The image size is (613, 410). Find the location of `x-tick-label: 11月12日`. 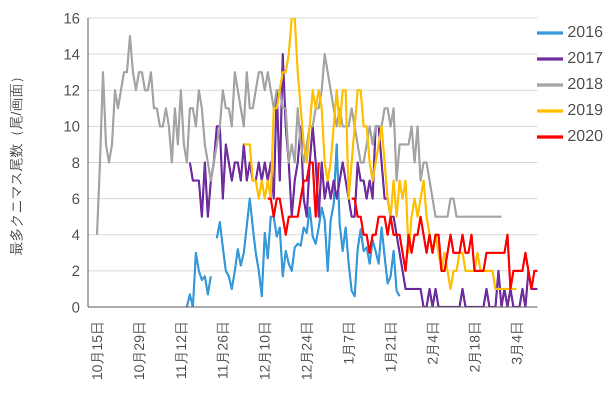

x-tick-label: 11月12日 is located at coordinates (180, 350).